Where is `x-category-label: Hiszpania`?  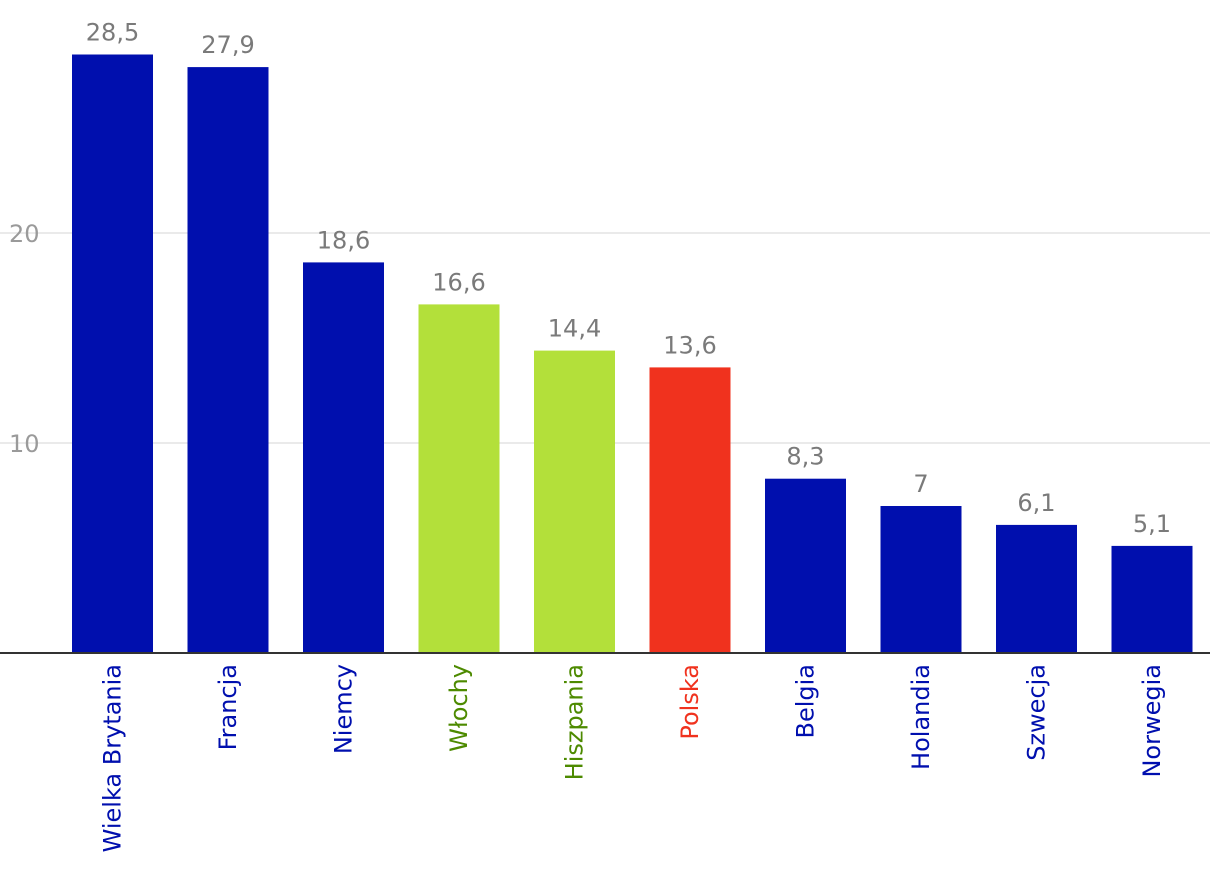
x-category-label: Hiszpania is located at coordinates (575, 722).